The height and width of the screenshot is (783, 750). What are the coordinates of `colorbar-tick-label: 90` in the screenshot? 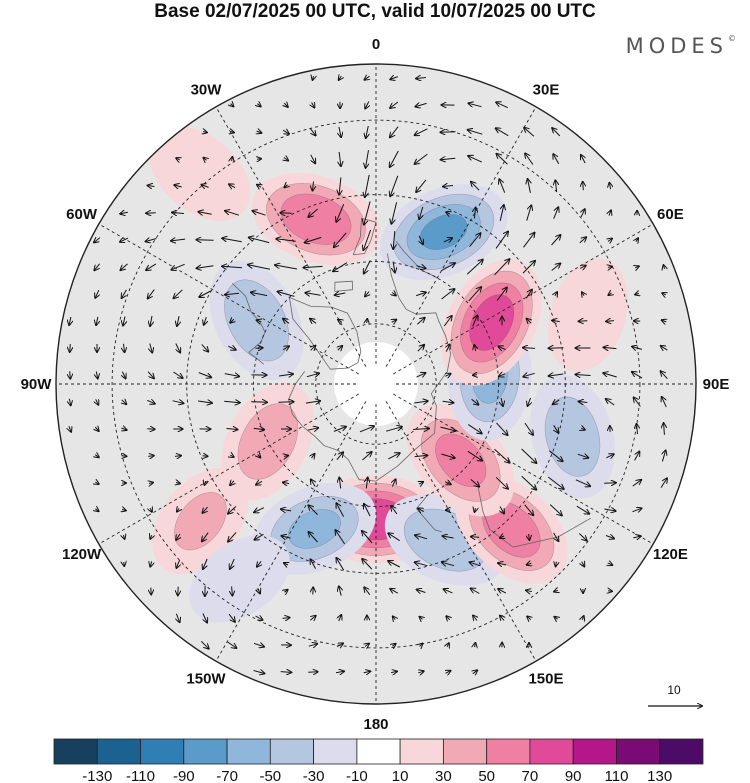 It's located at (573, 775).